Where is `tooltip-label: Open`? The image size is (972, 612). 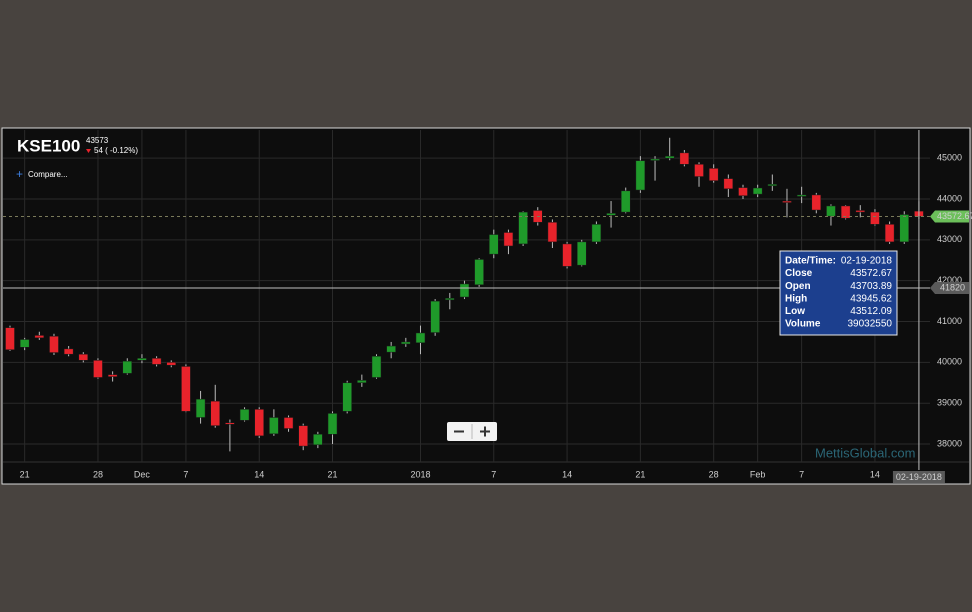 tooltip-label: Open is located at coordinates (798, 286).